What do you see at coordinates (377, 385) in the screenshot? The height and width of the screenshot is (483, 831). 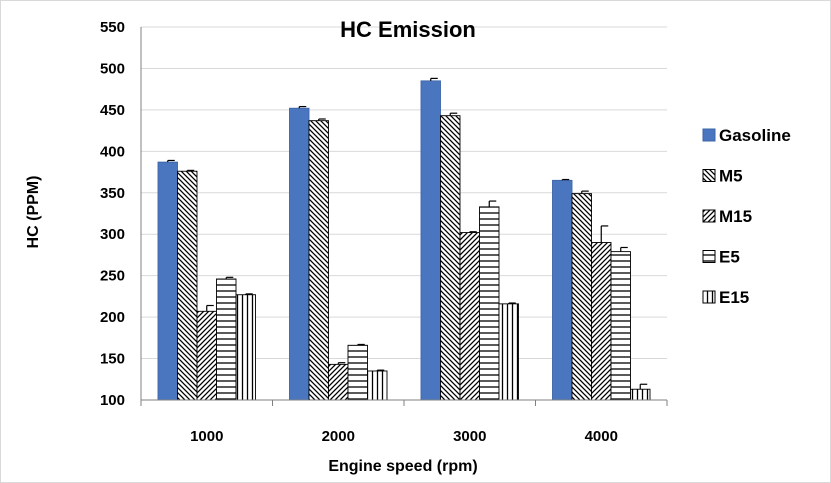 I see `bar-e15-2000` at bounding box center [377, 385].